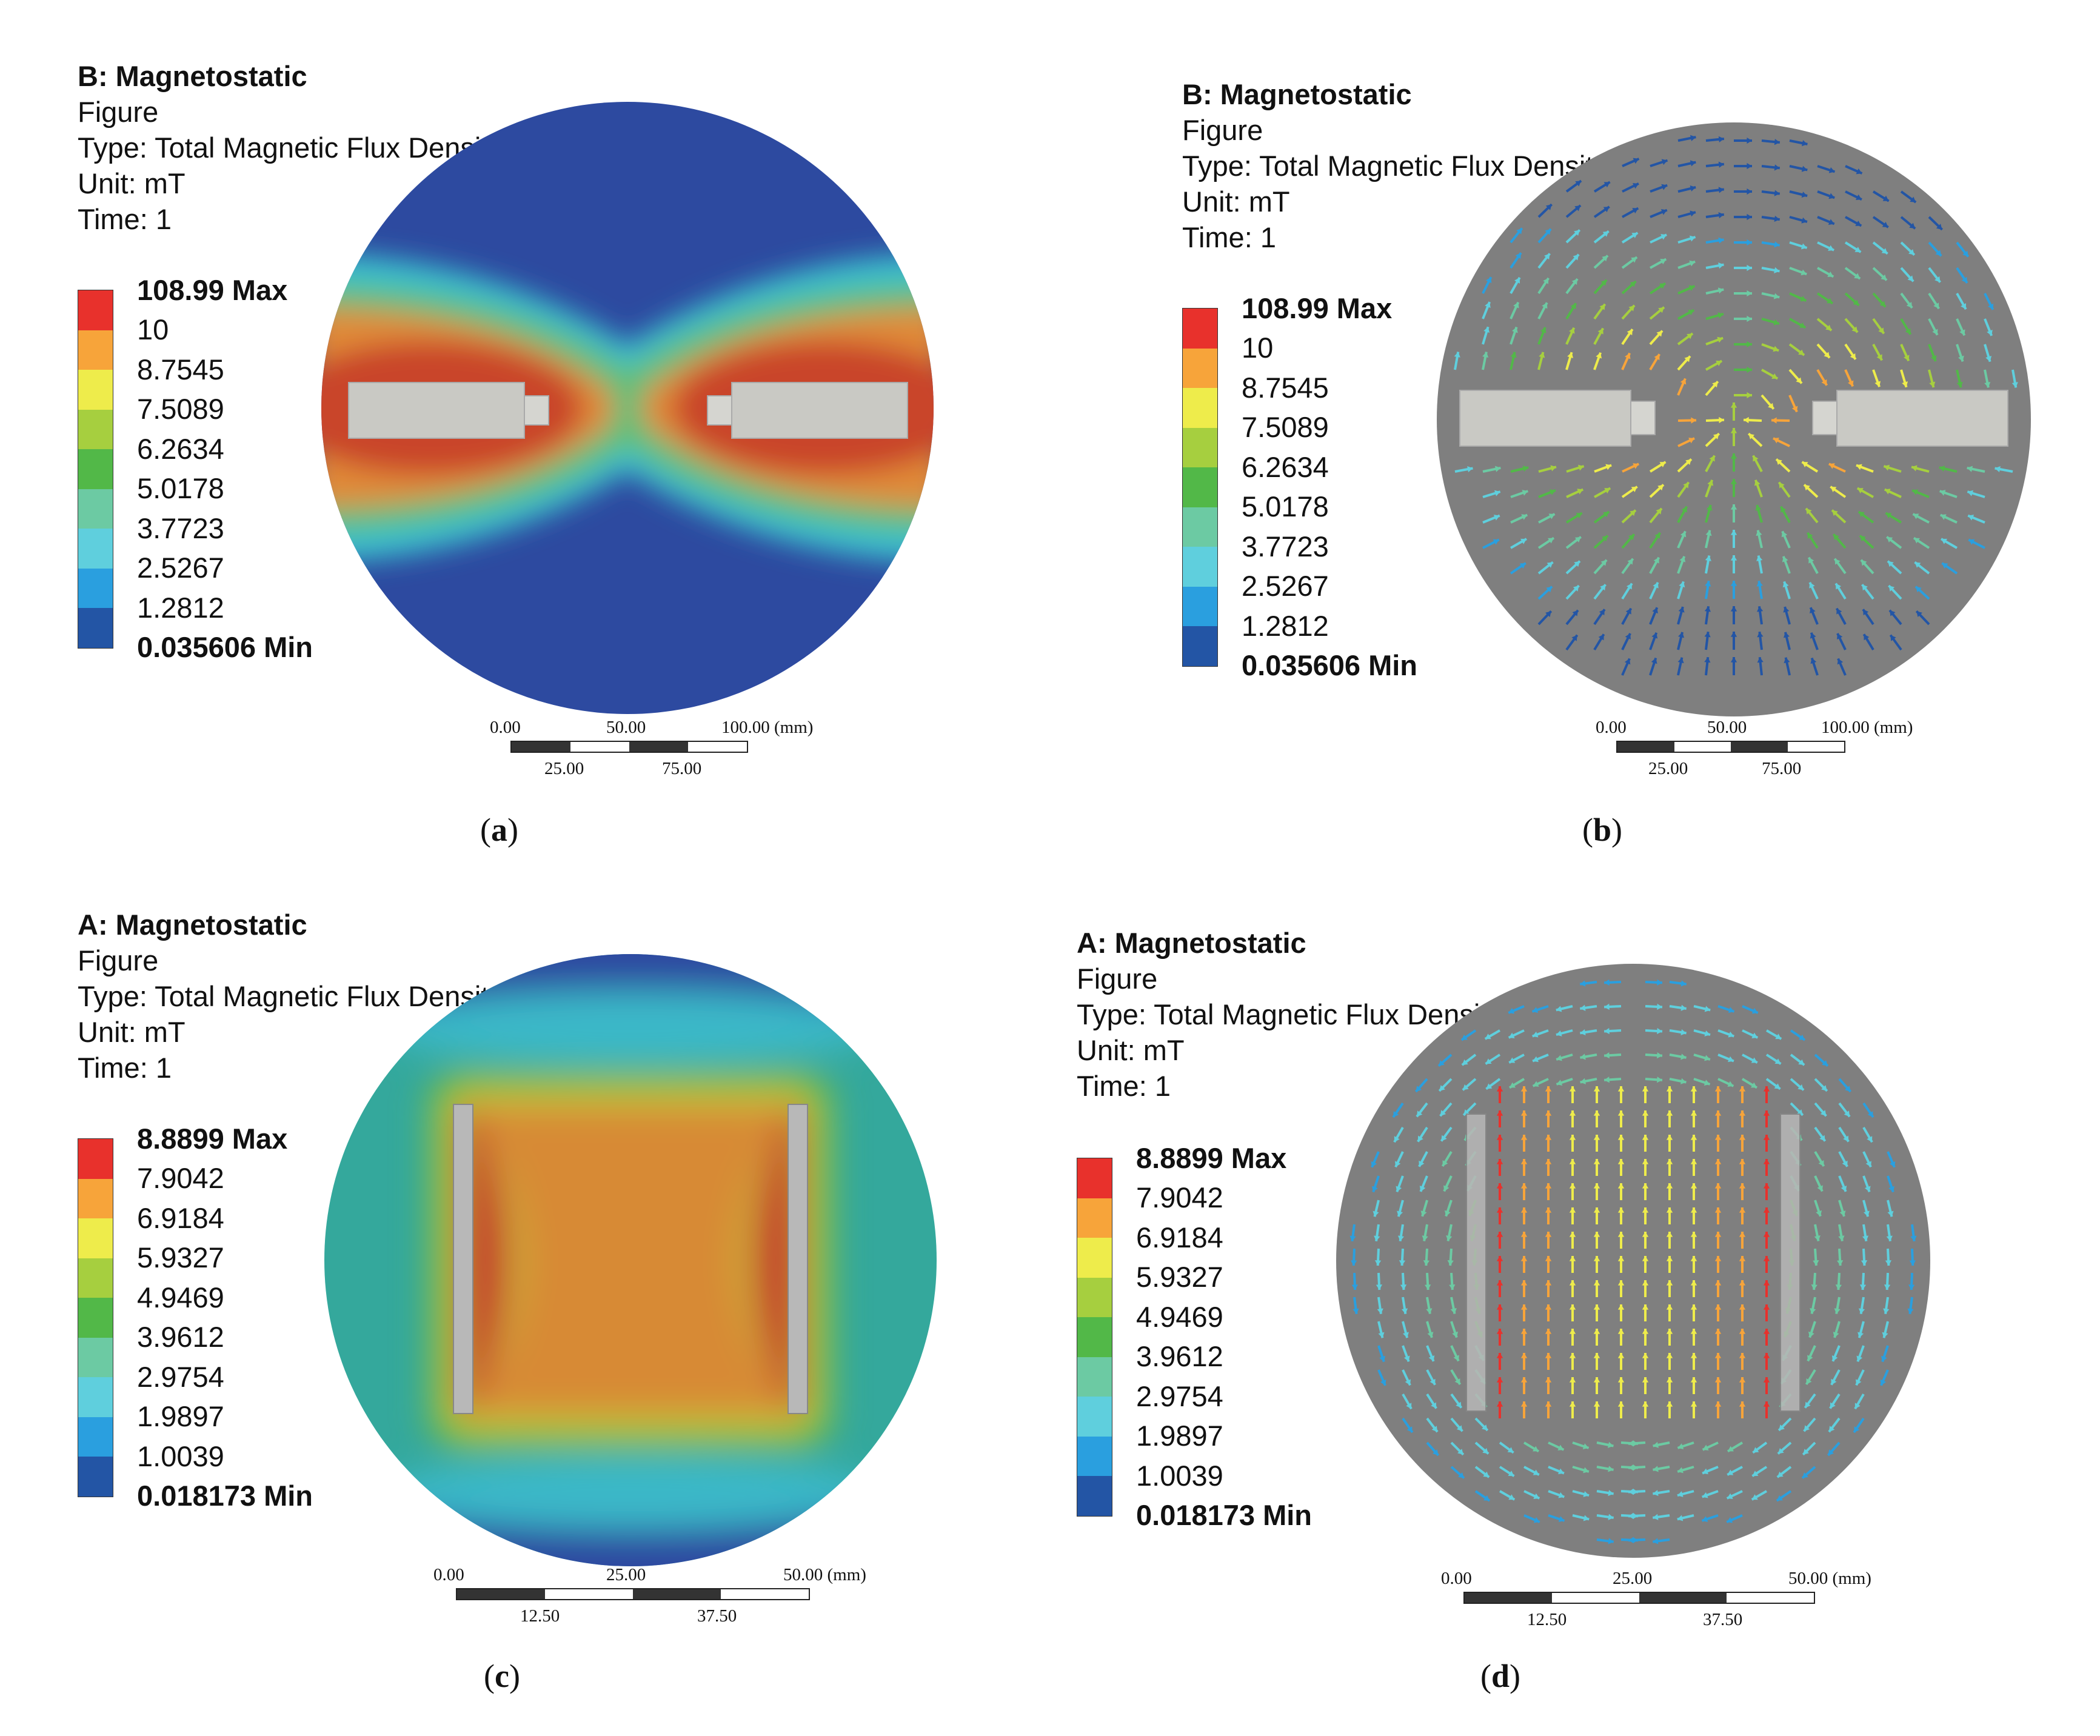 The image size is (2100, 1736). What do you see at coordinates (290, 148) in the screenshot?
I see `panel-a-type: Type: Total Magnetic Flux Density` at bounding box center [290, 148].